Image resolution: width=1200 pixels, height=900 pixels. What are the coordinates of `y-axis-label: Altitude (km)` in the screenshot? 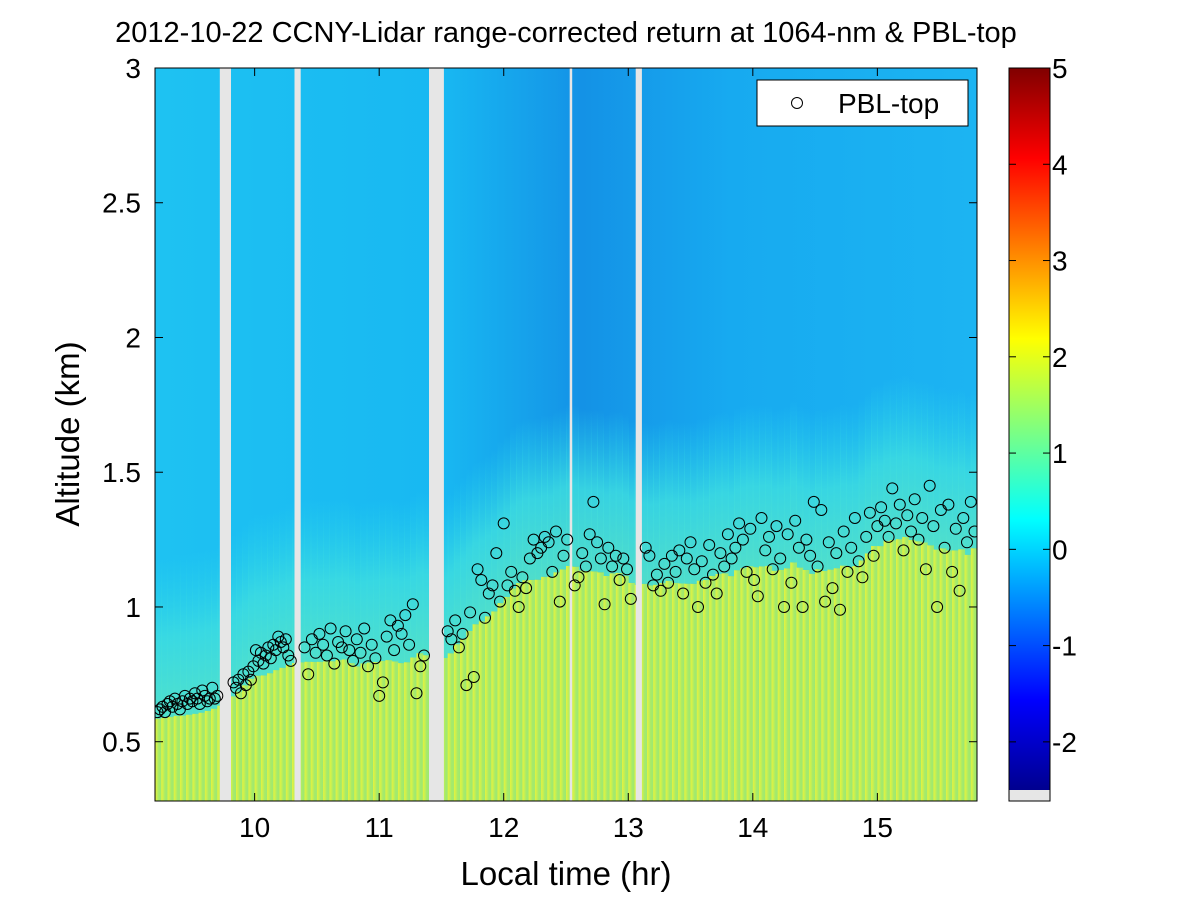 It's located at (67, 433).